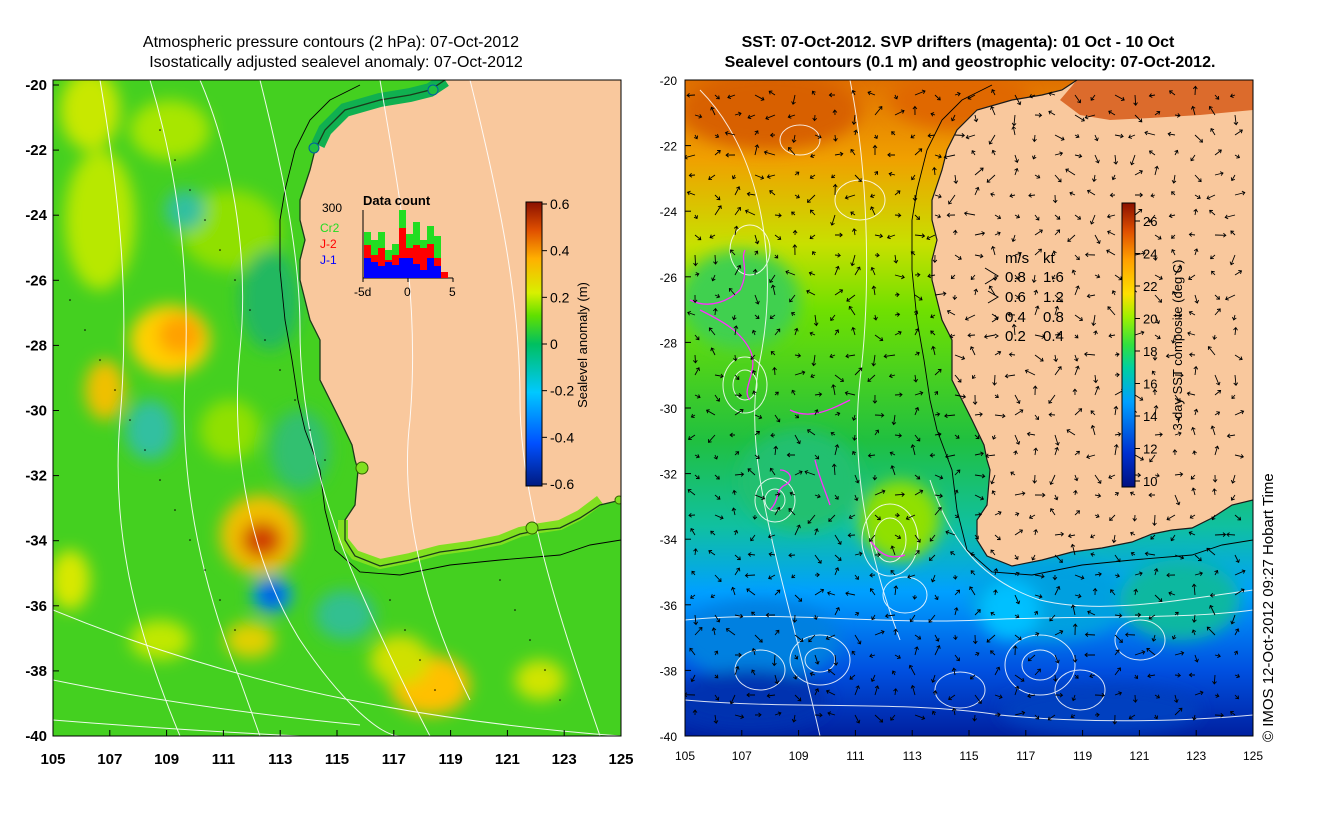  I want to click on colorbar-tick-label: 0.2, so click(560, 297).